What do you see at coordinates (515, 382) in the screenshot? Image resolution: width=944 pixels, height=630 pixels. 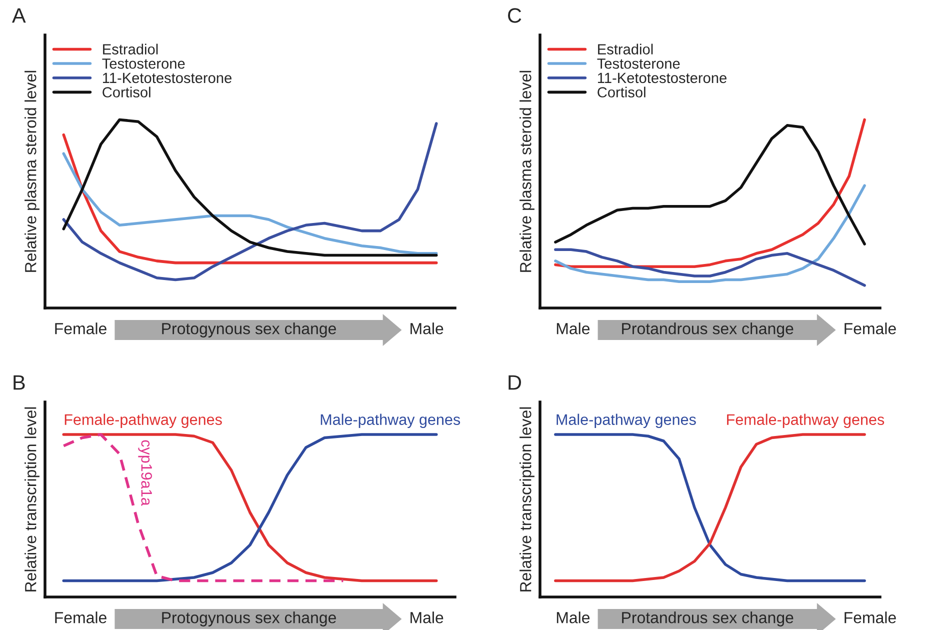 I see `chart-title: D` at bounding box center [515, 382].